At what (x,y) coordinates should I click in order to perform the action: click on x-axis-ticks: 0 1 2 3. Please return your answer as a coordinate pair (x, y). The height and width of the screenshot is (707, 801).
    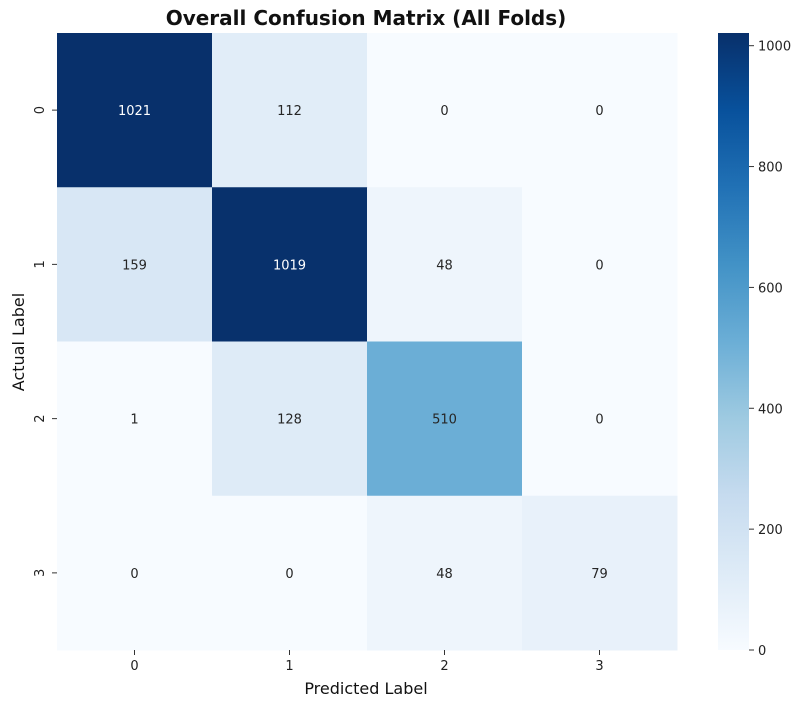
    Looking at the image, I should click on (367, 662).